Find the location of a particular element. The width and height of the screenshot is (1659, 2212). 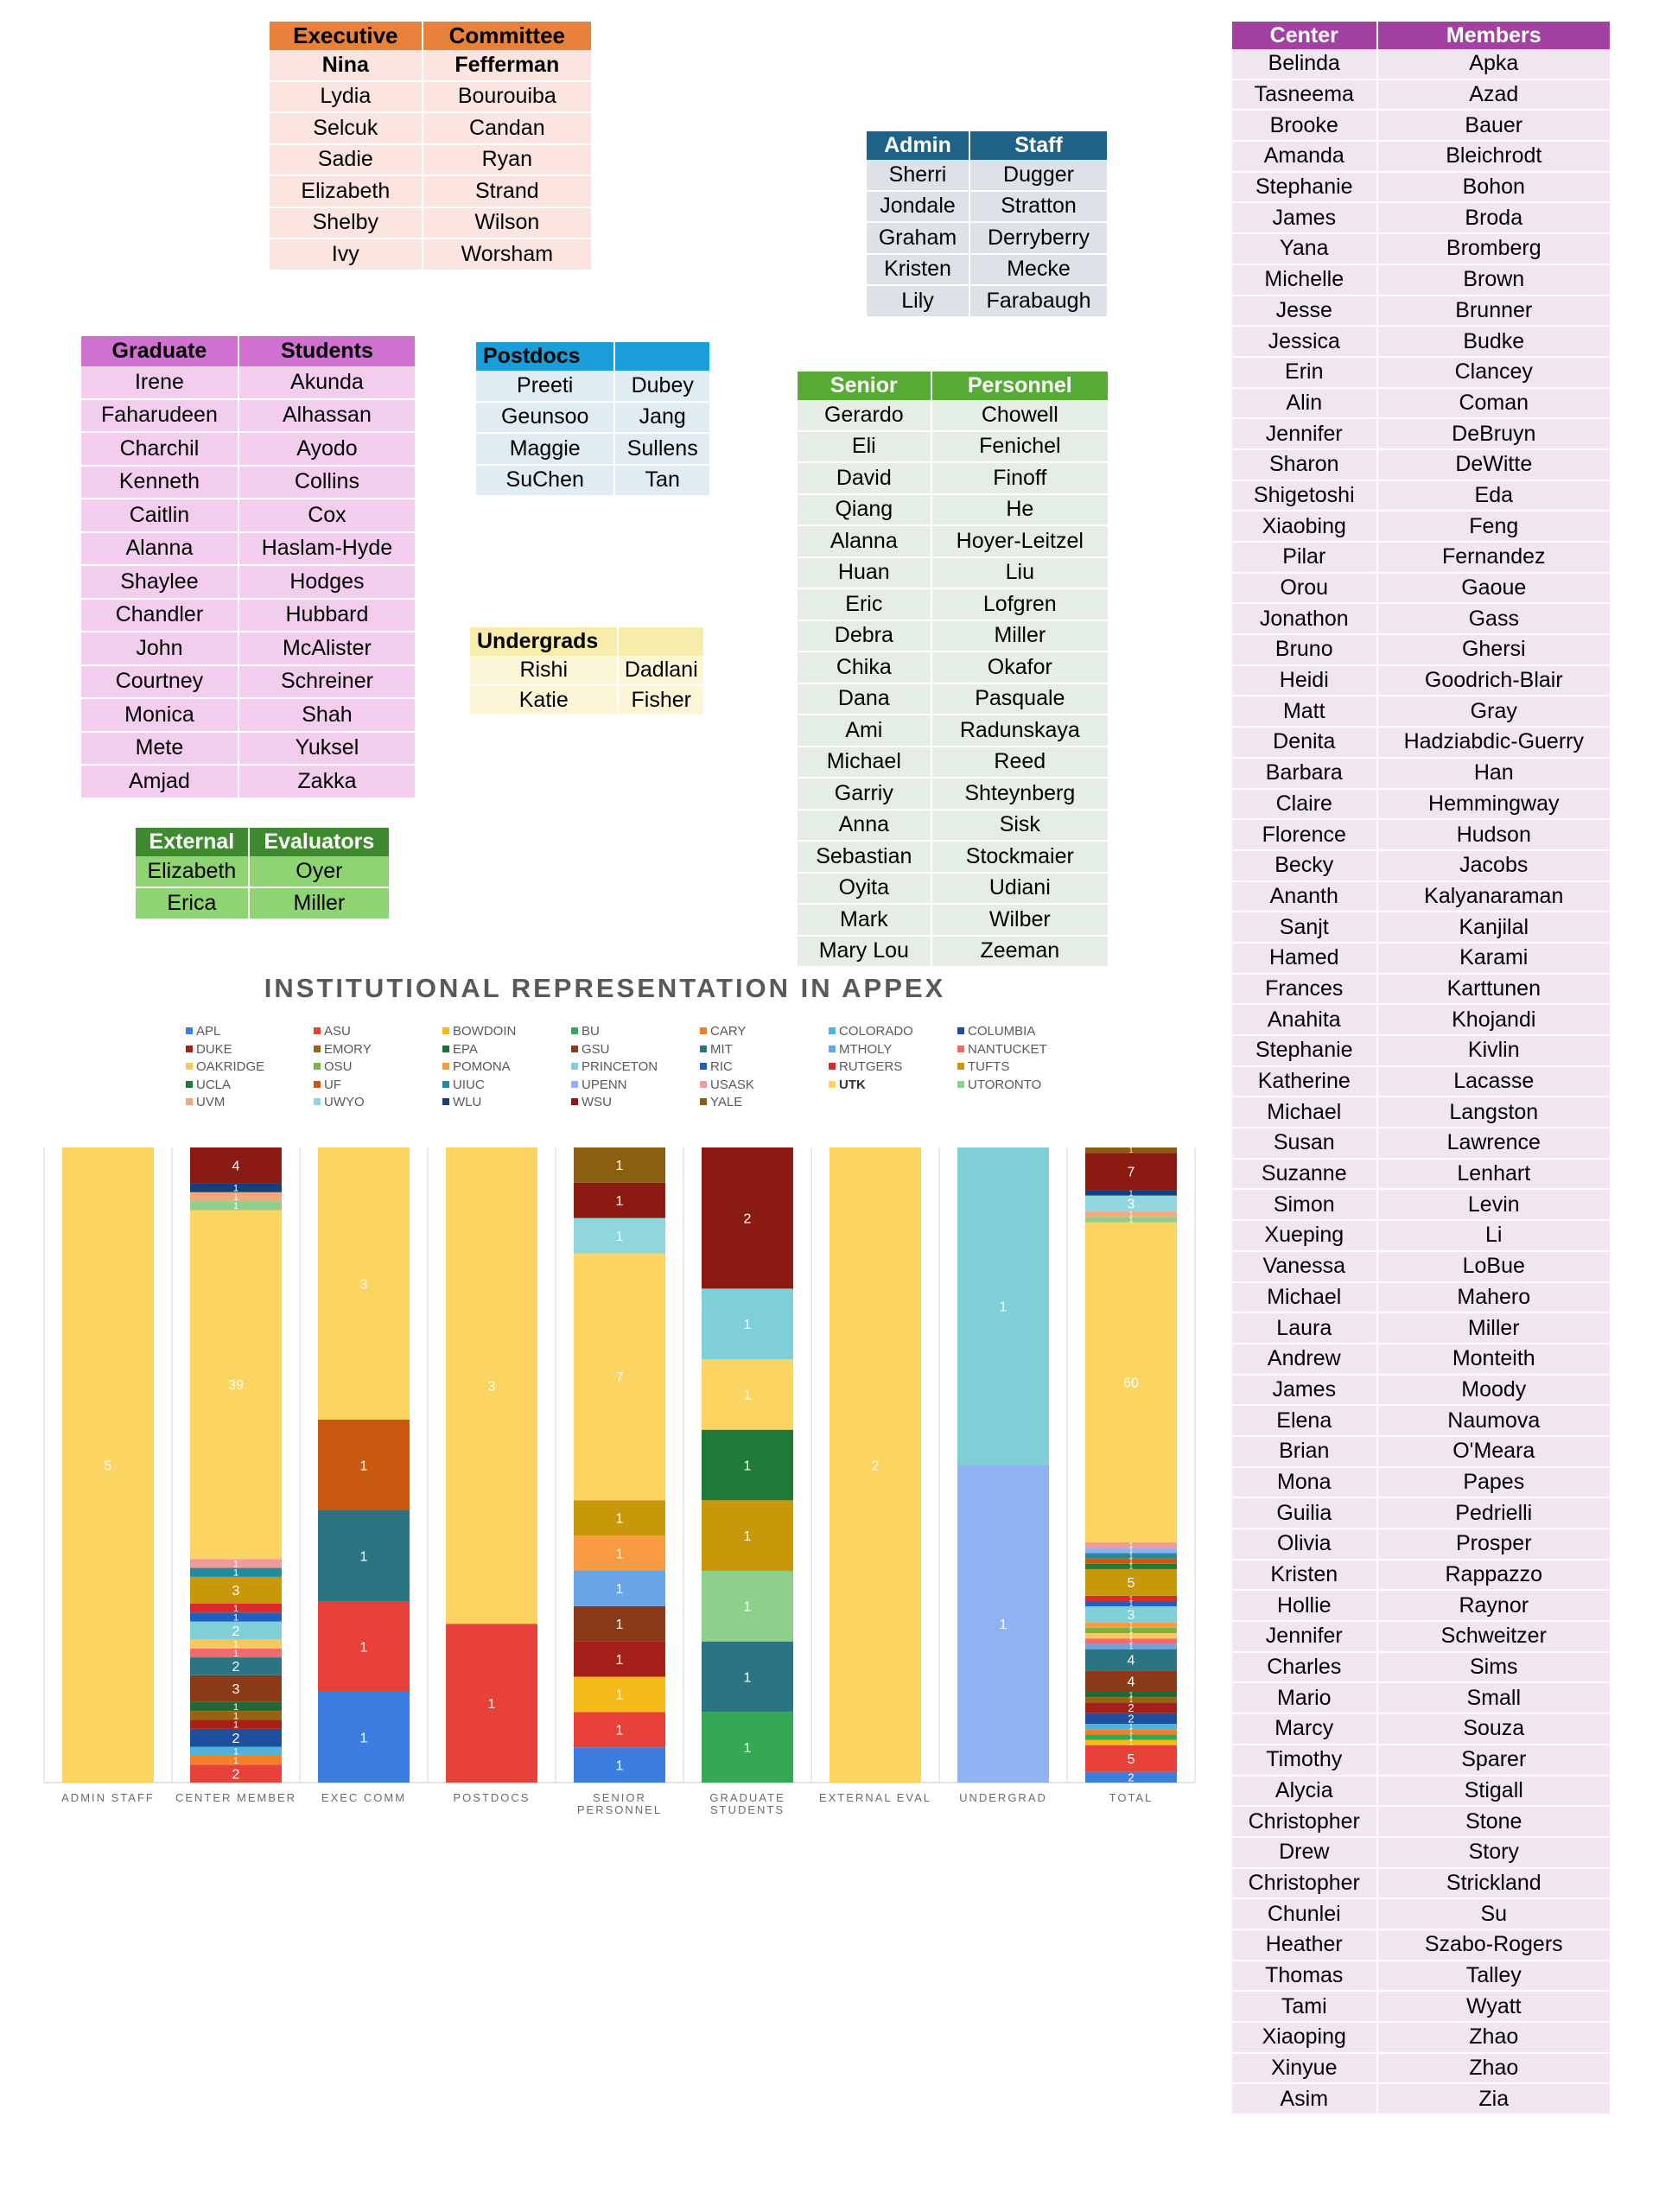

first-name-cell: Brian is located at coordinates (1305, 1451).